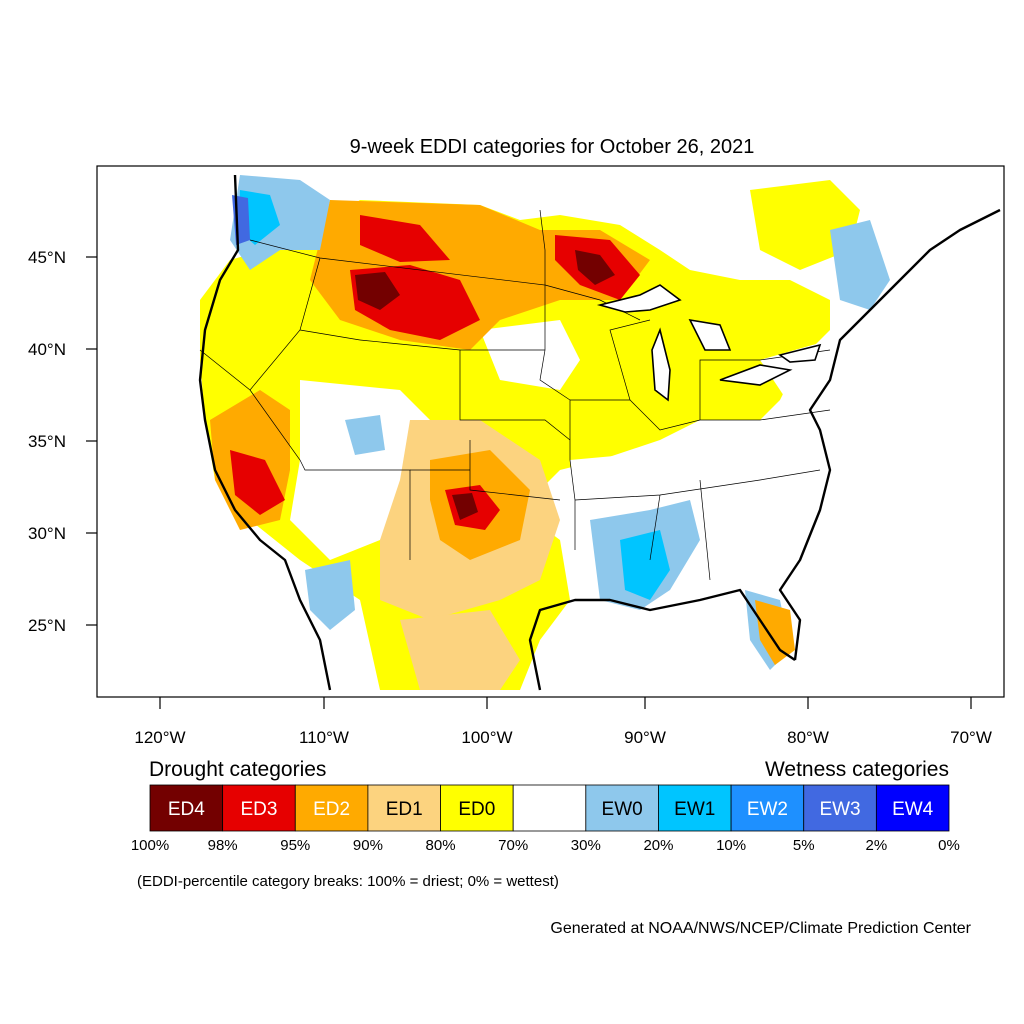 This screenshot has height=1024, width=1024. Describe the element at coordinates (530, 355) in the screenshot. I see `region-normal-great-plains` at that location.